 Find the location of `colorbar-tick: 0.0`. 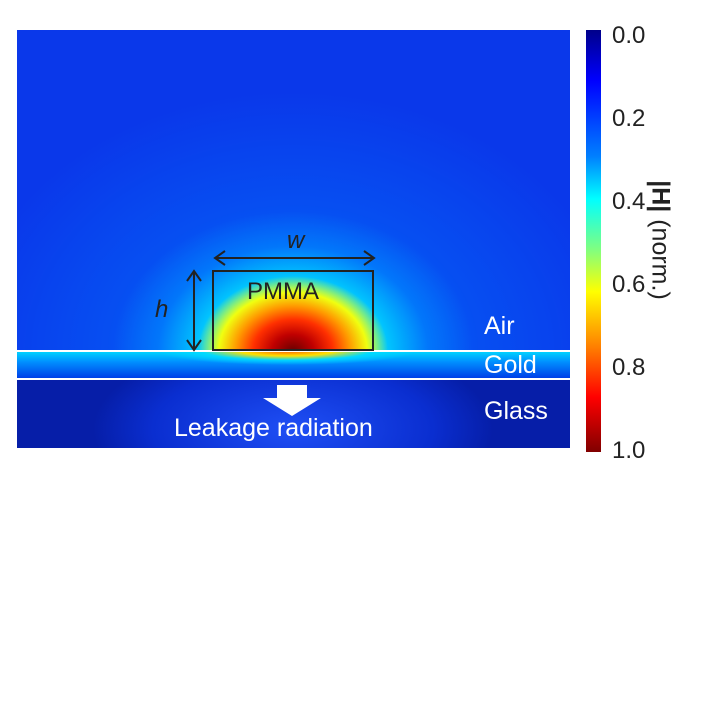

colorbar-tick: 0.0 is located at coordinates (629, 35).